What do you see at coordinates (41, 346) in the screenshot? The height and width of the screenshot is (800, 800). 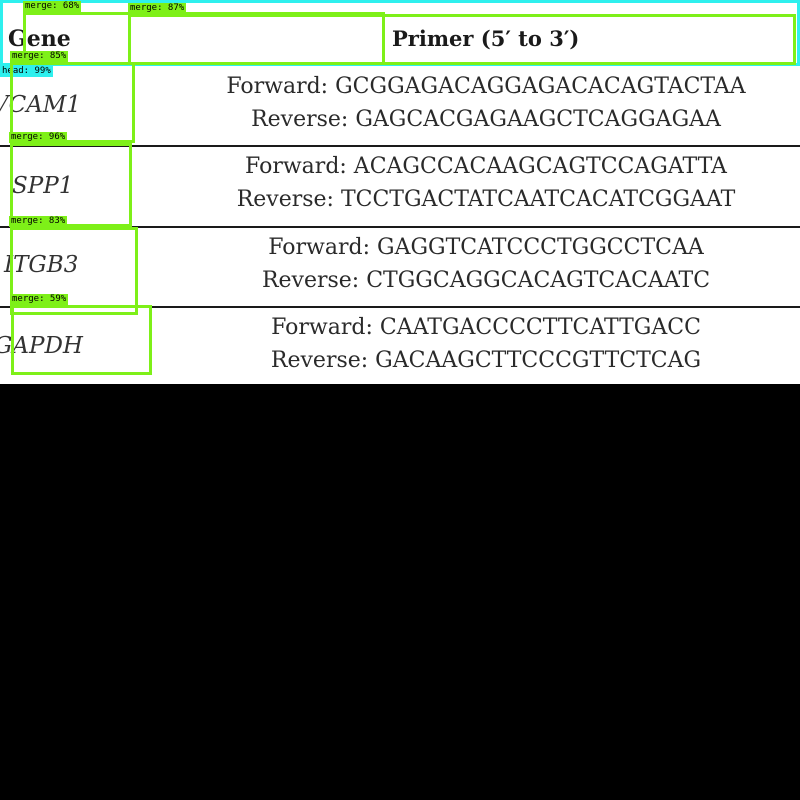 I see `gene-gapdh: GAPDH` at bounding box center [41, 346].